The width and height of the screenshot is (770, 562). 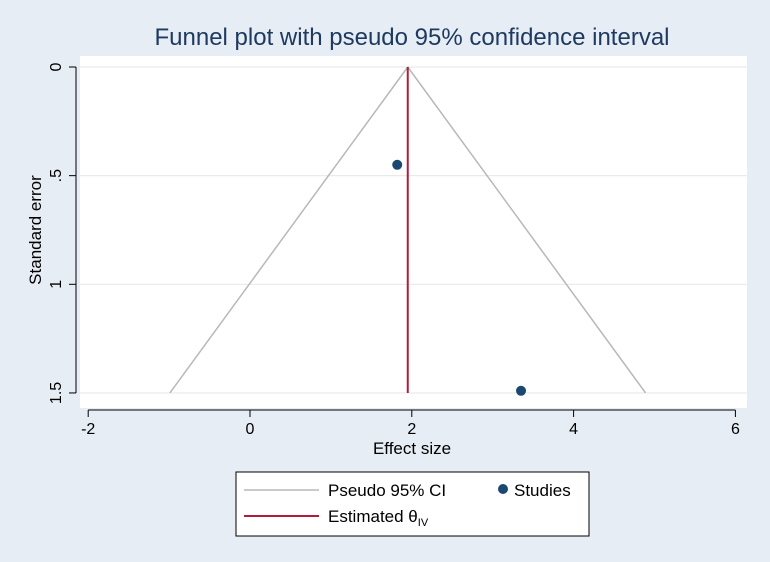 I want to click on legend-estimate-subscript: IV, so click(x=423, y=523).